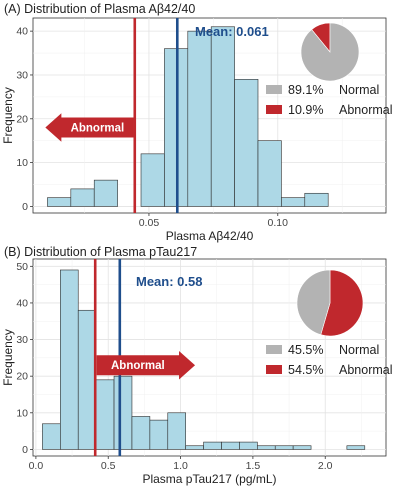 The image size is (400, 486). Describe the element at coordinates (99, 9) in the screenshot. I see `chart-title: (A) Distribution of Plasma Aβ42/40` at that location.